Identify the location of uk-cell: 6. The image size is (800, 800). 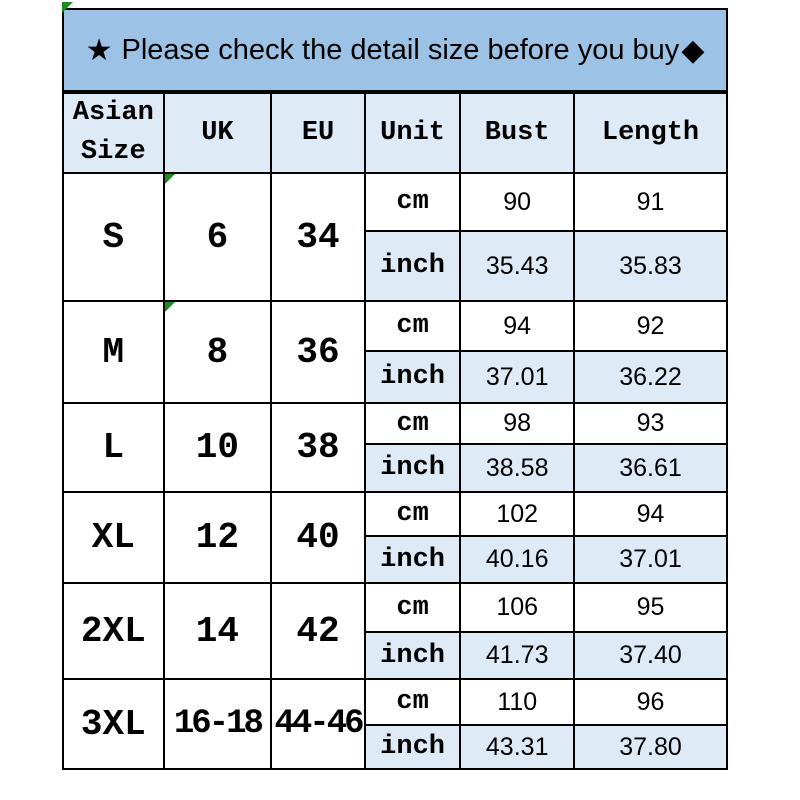
(217, 237).